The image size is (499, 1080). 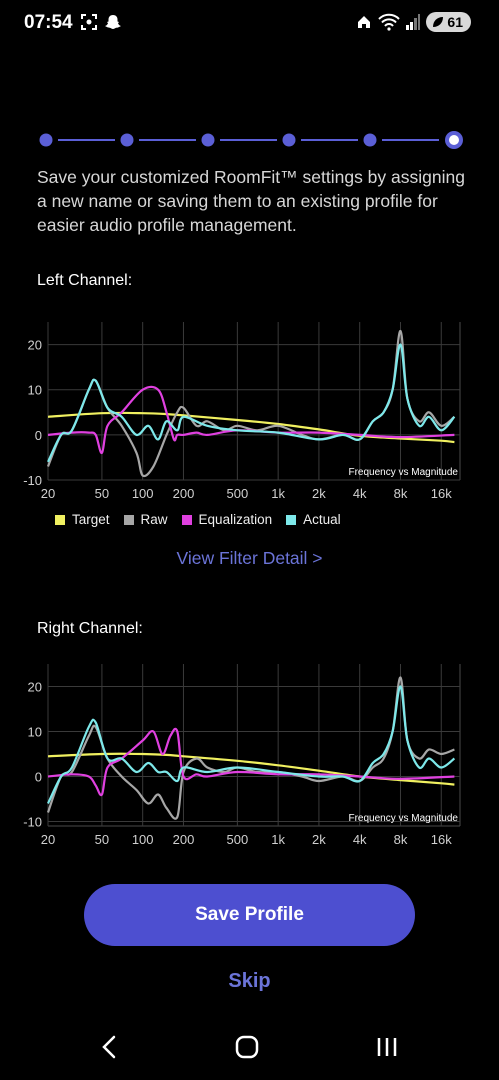 What do you see at coordinates (235, 519) in the screenshot?
I see `legend-label: Equalization` at bounding box center [235, 519].